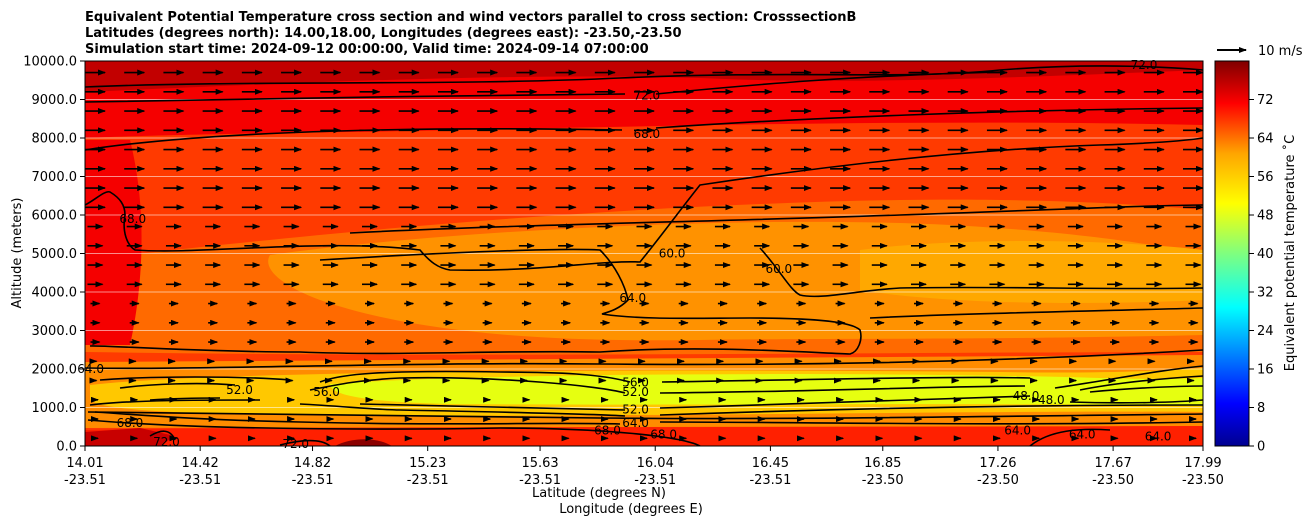 The height and width of the screenshot is (526, 1308). Describe the element at coordinates (539, 463) in the screenshot. I see `x-tick-label-lat: 15.63` at that location.